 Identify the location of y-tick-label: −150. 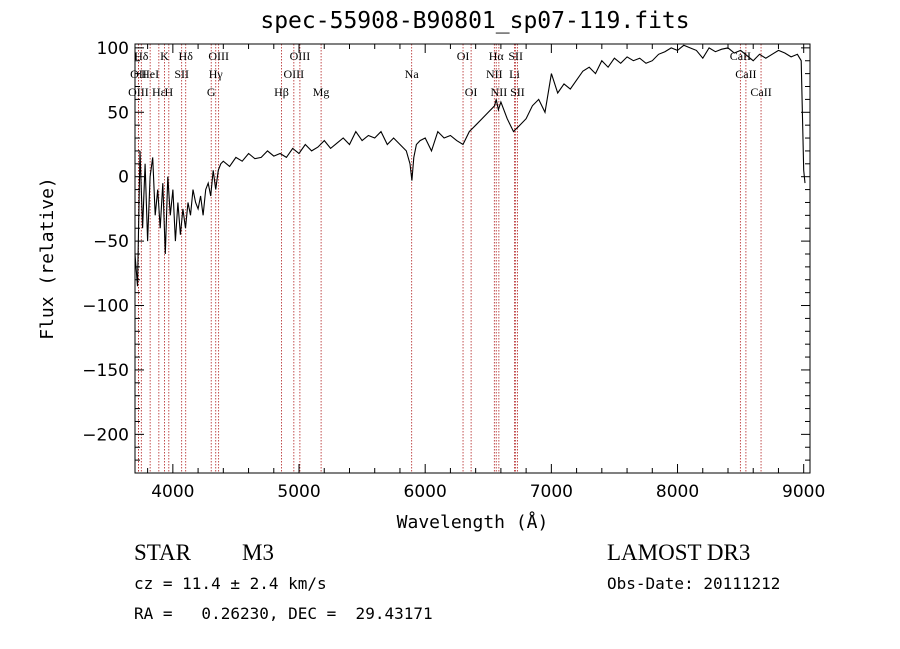
(105, 371).